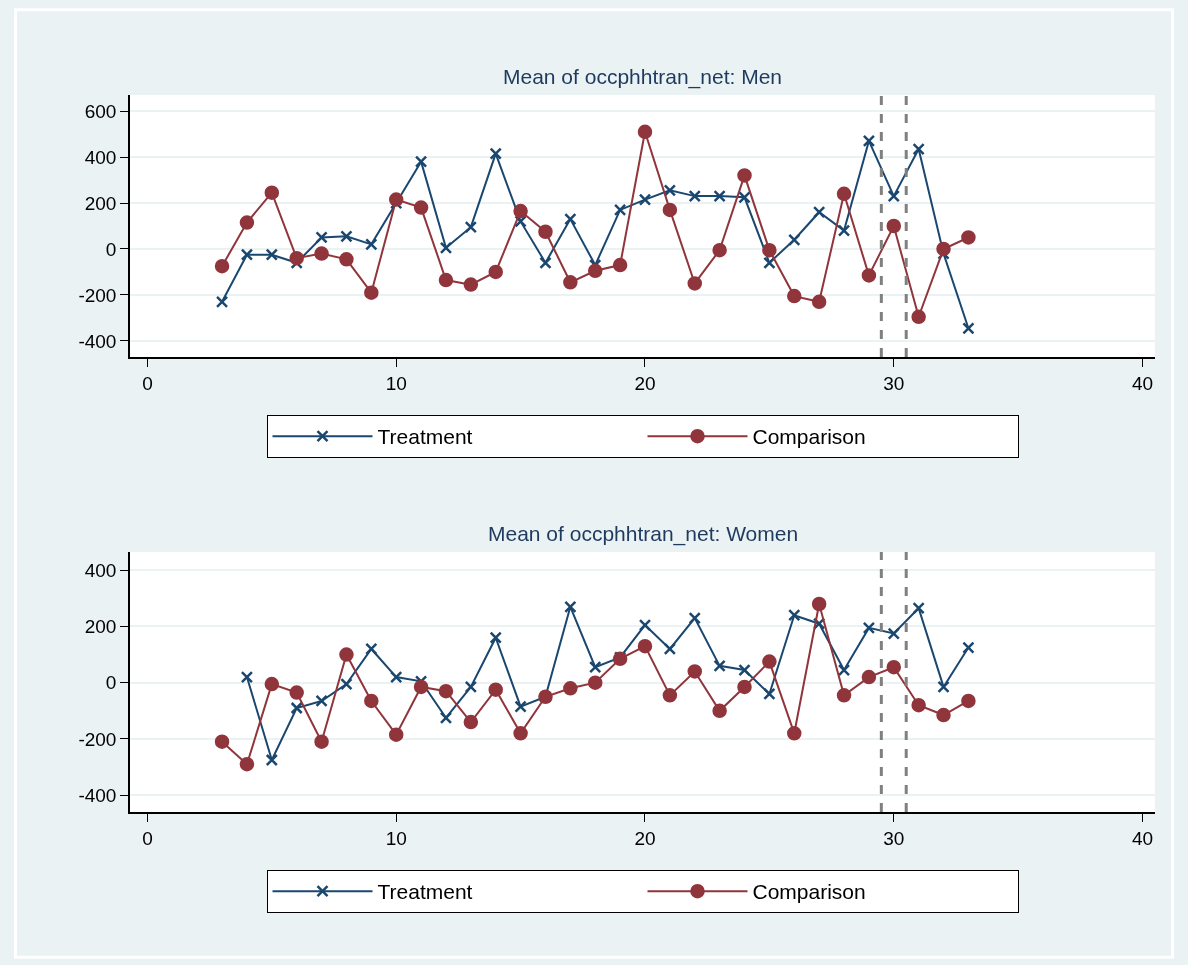 The height and width of the screenshot is (965, 1188). What do you see at coordinates (643, 534) in the screenshot?
I see `chart-title: Mean of occphhtran_net: Women` at bounding box center [643, 534].